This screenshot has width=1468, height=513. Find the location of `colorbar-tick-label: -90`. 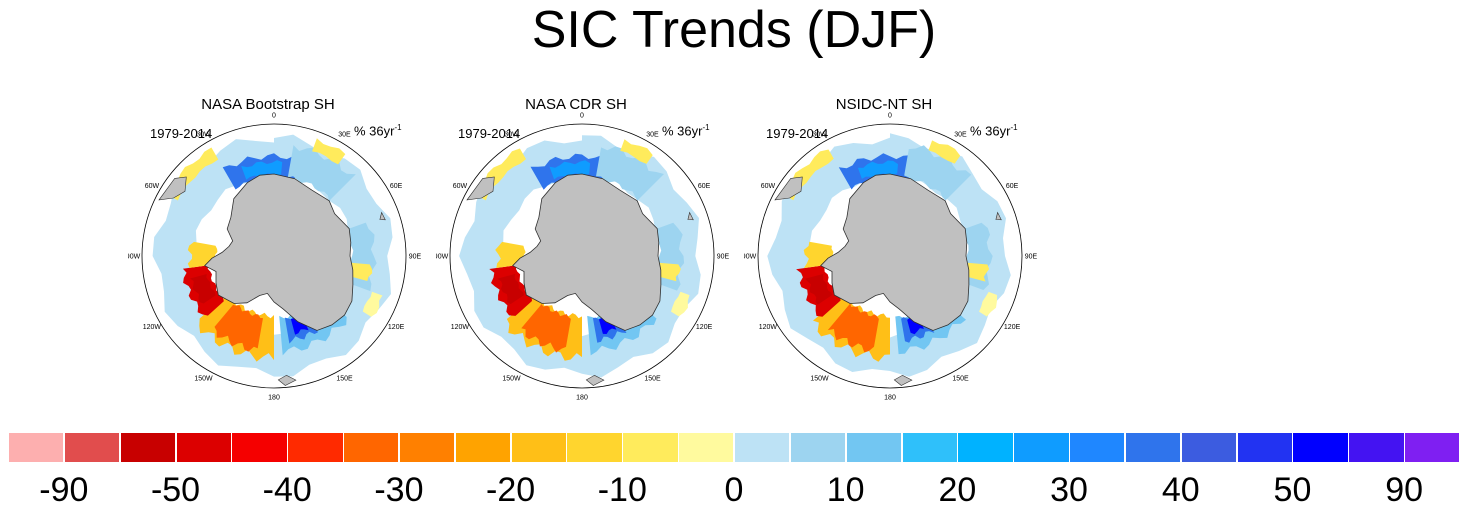

colorbar-tick-label: -90 is located at coordinates (64, 490).